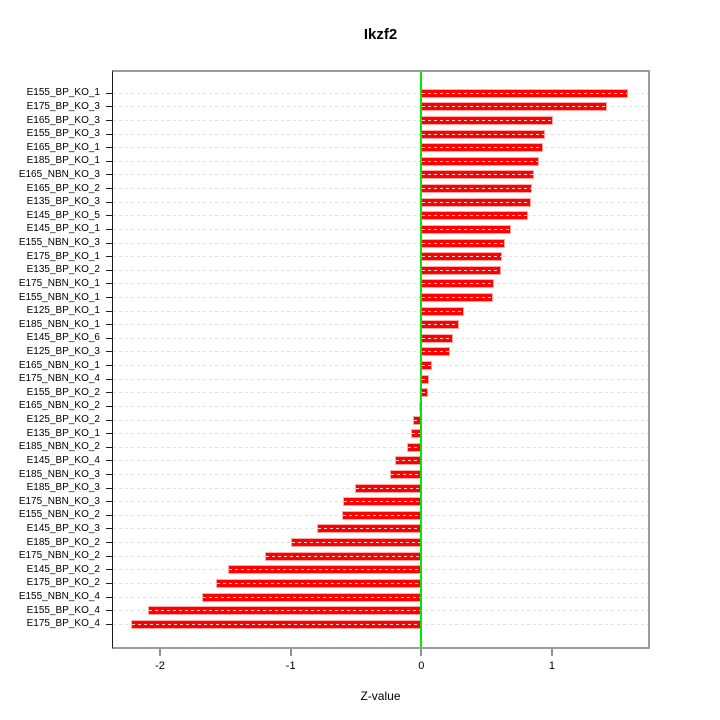  I want to click on x-axis-label: Z-value, so click(380, 696).